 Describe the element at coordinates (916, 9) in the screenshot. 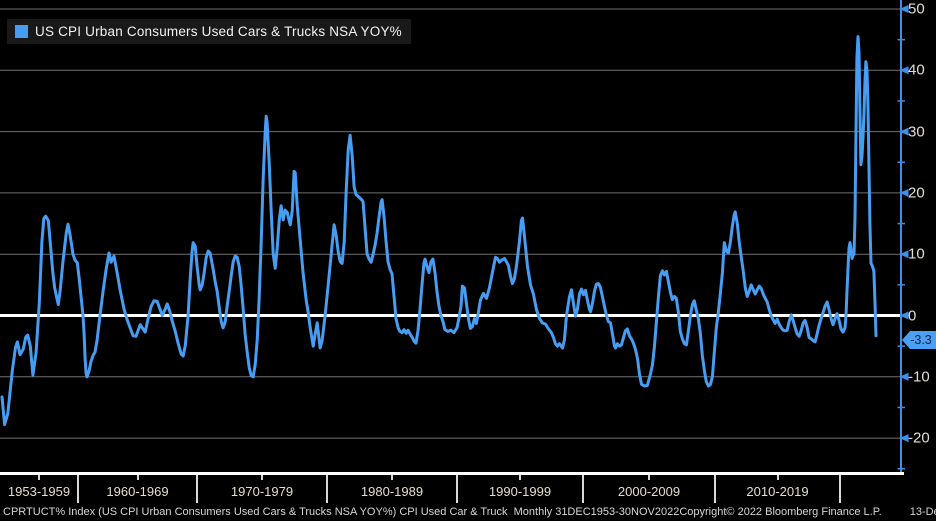

I see `y-axis-label: 50` at that location.